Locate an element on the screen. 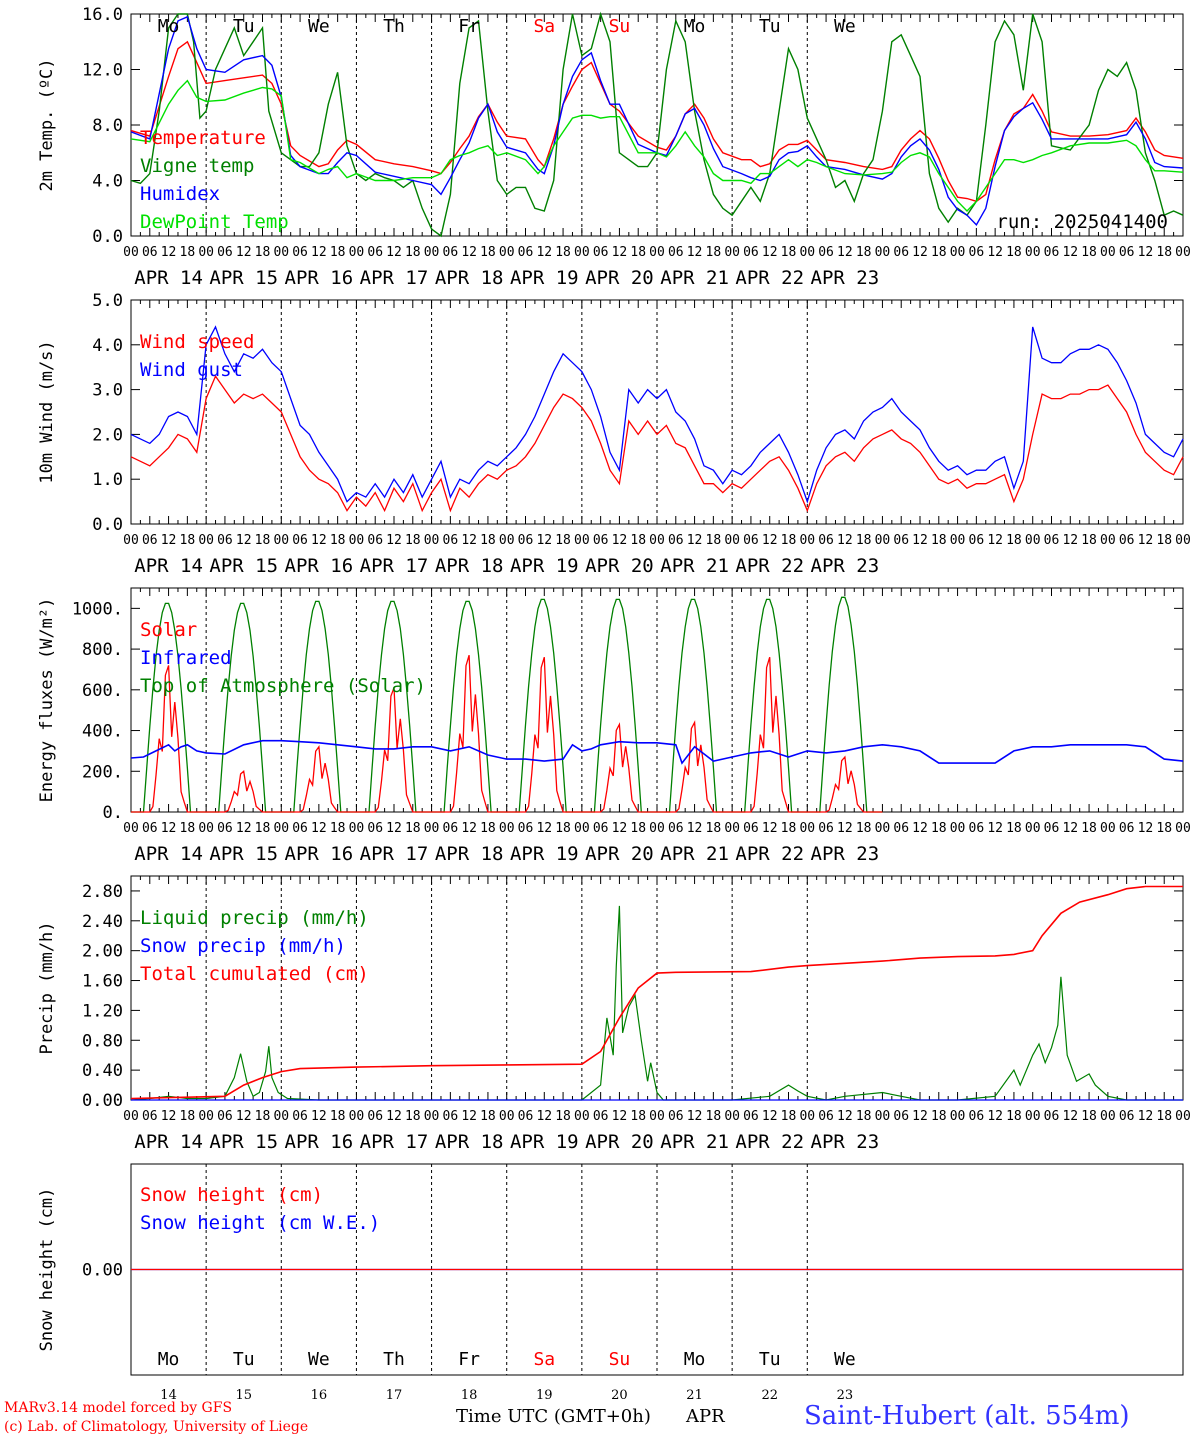  y-tick-label: 2.40 is located at coordinates (102, 922).